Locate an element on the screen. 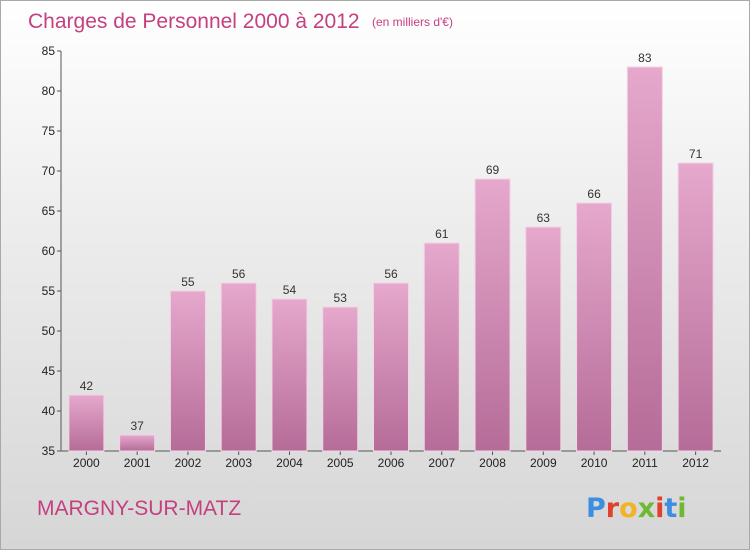 The height and width of the screenshot is (550, 750). logo-letter: x is located at coordinates (646, 508).